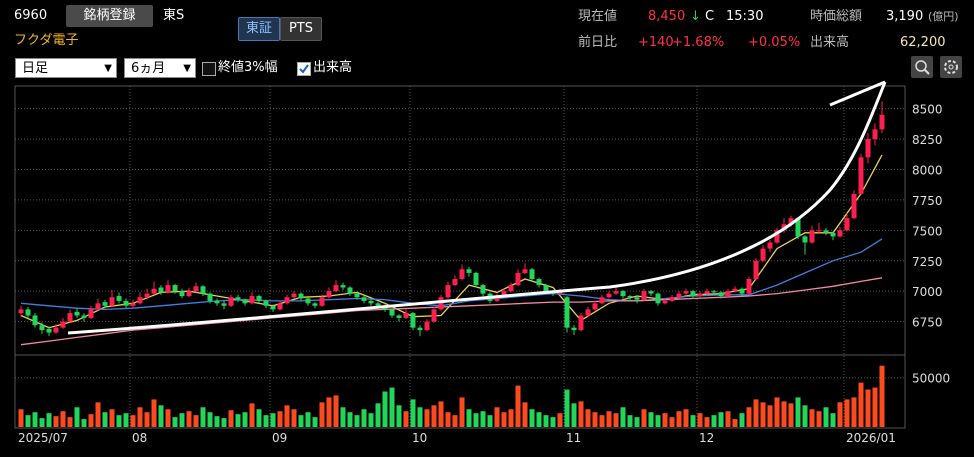  Describe the element at coordinates (174, 15) in the screenshot. I see `market: 東S` at that location.